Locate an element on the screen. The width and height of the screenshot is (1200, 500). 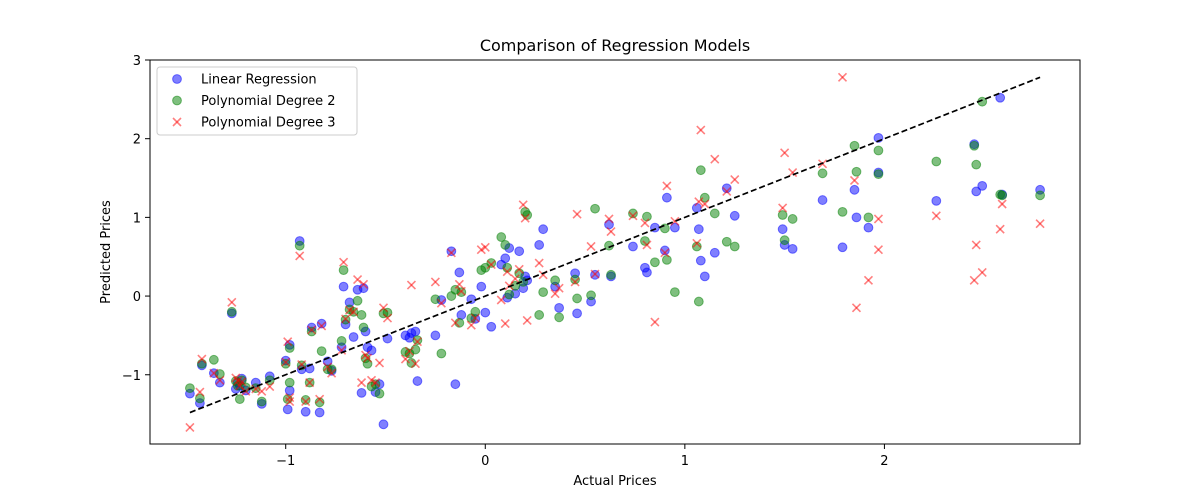
legend-box is located at coordinates (257, 101).